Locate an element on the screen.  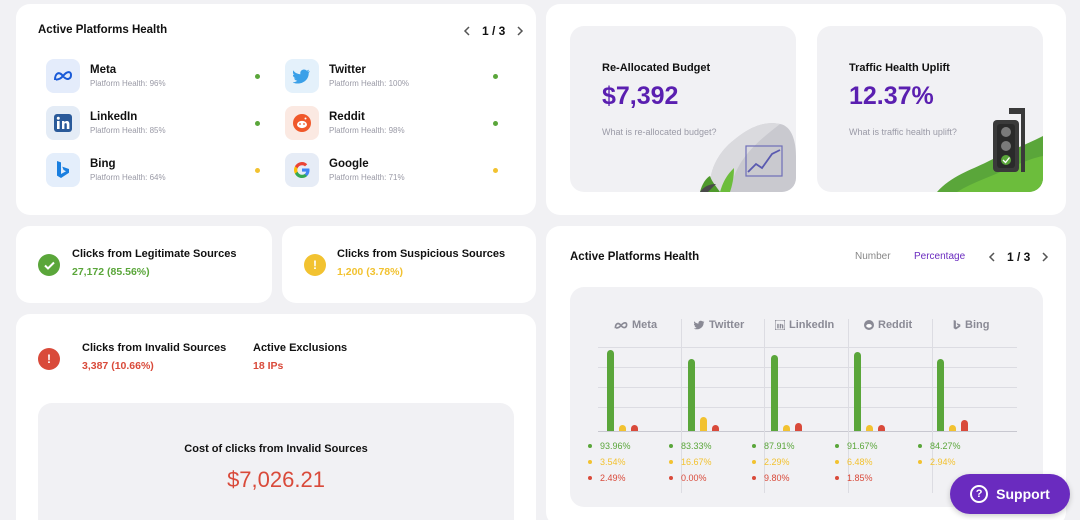
platform-name: Meta is located at coordinates (103, 70).